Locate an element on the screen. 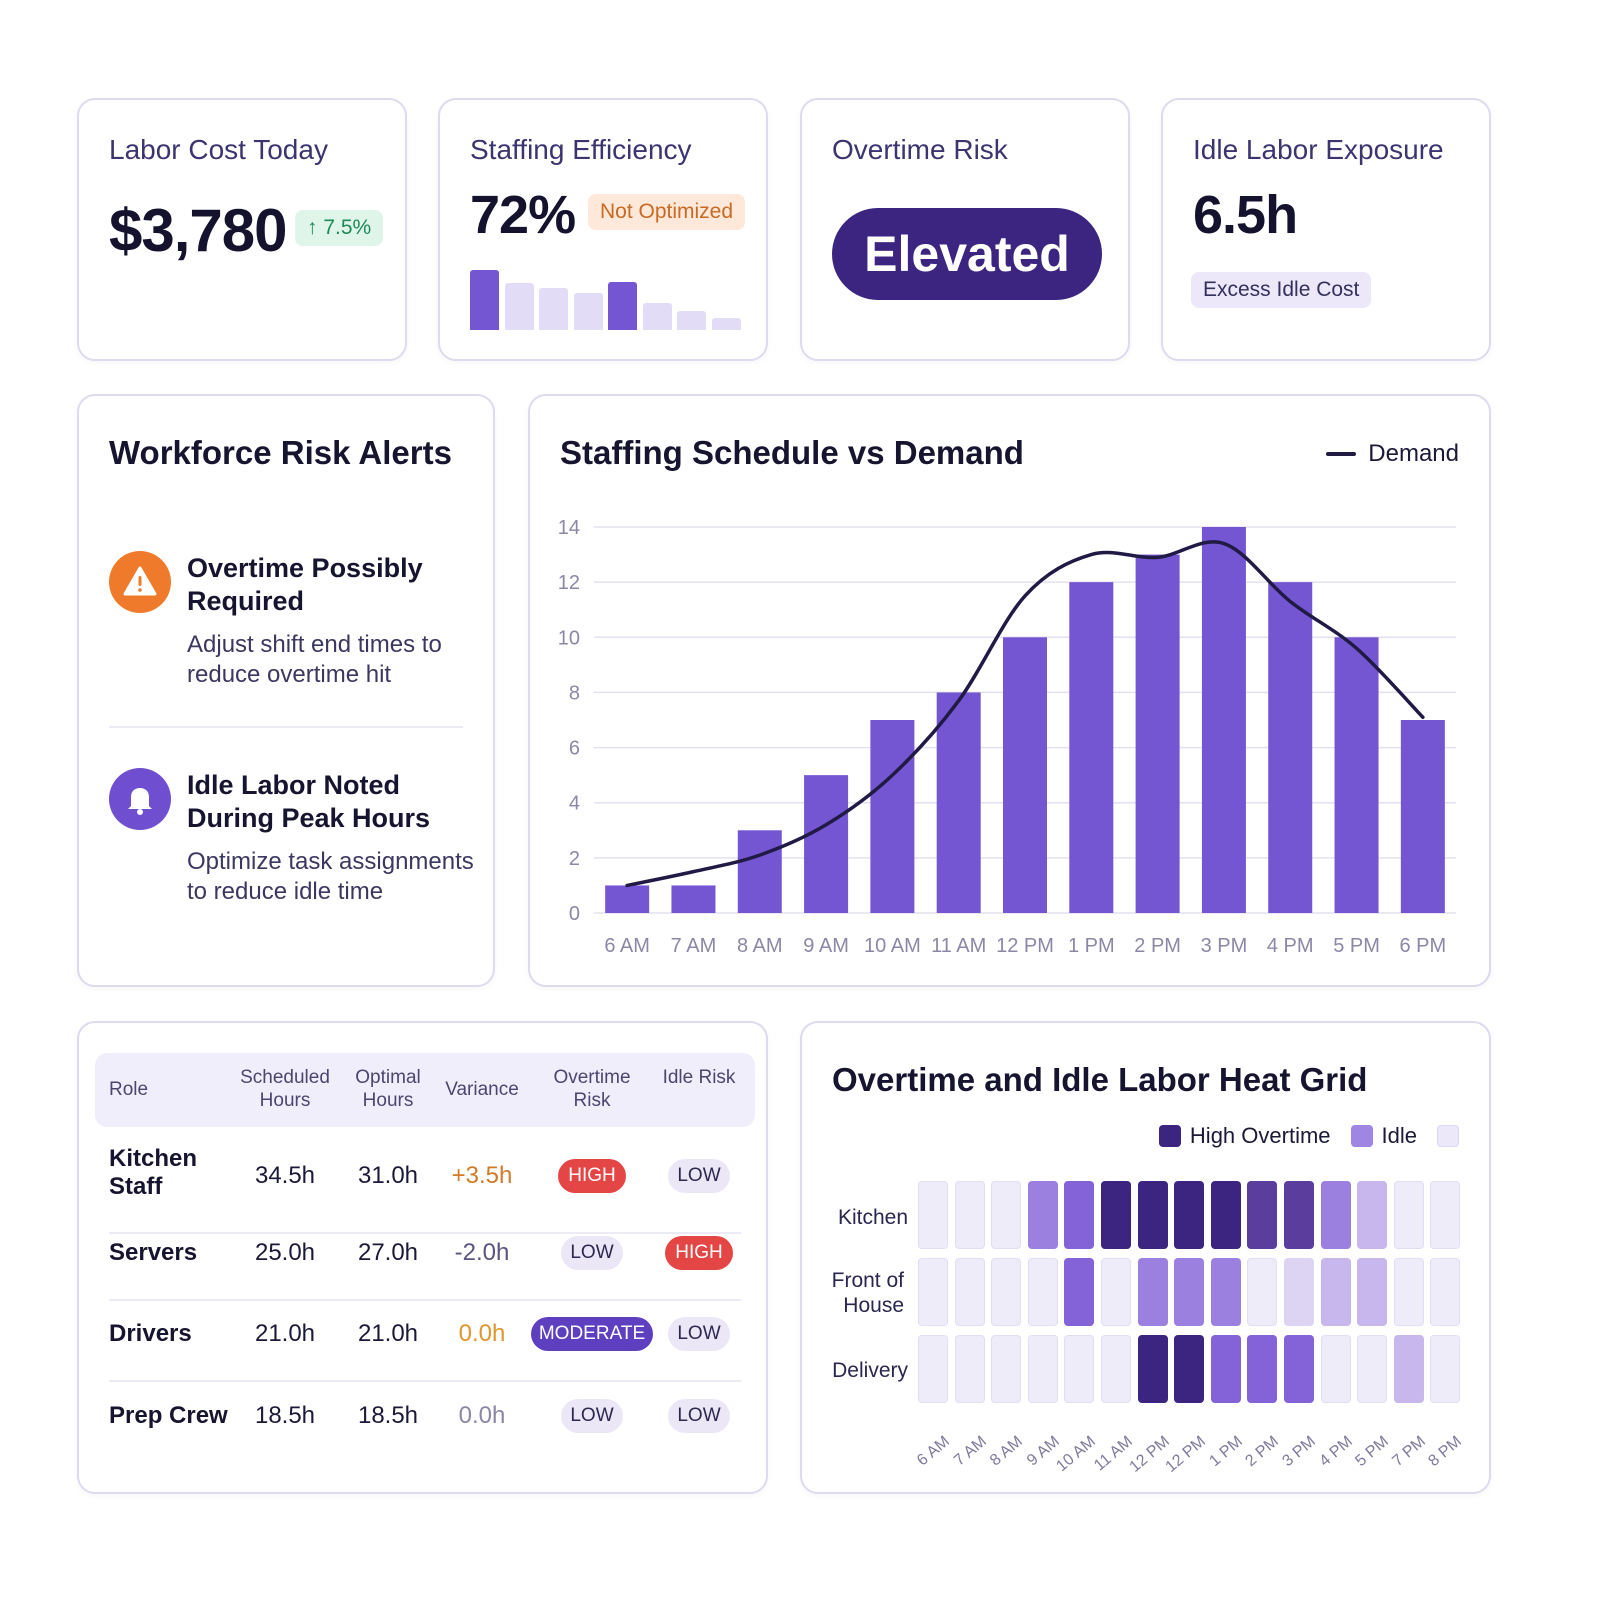  header-role: Role is located at coordinates (129, 1089).